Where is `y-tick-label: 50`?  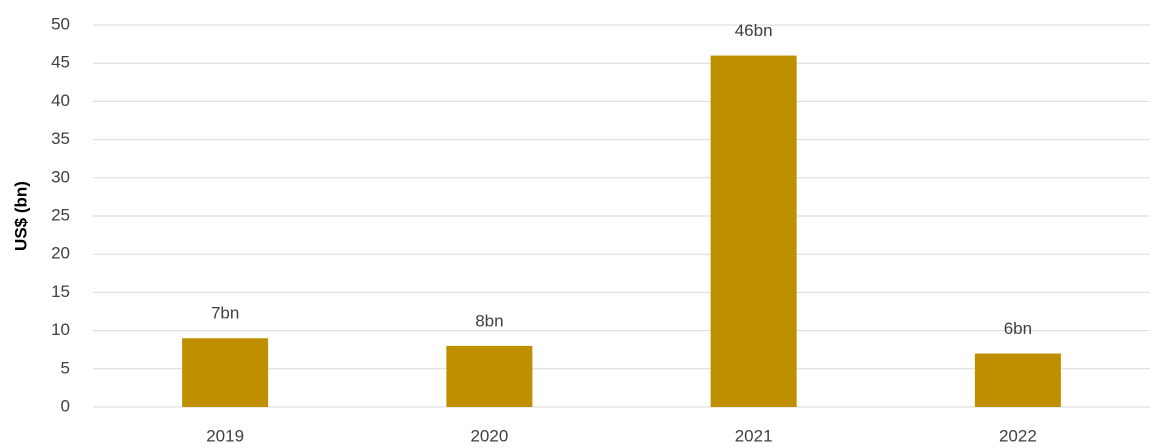
y-tick-label: 50 is located at coordinates (60, 23).